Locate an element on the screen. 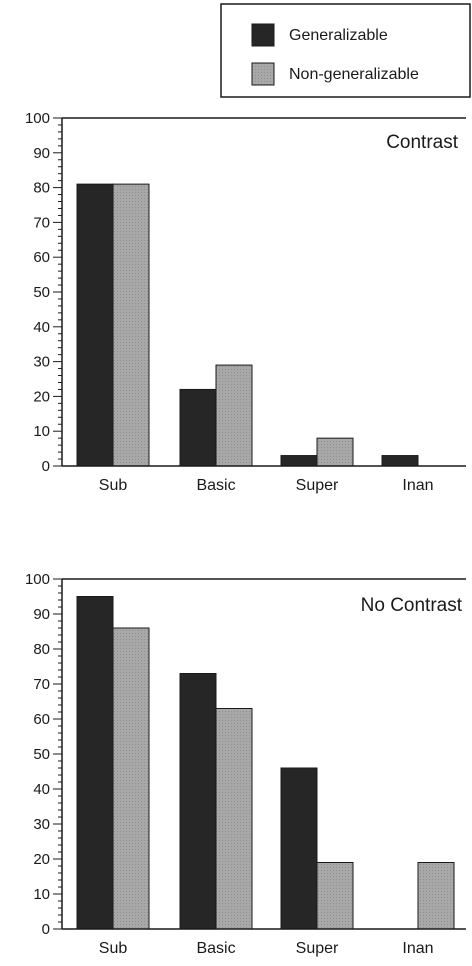  legend-label-non-generalizable: Non-generalizable is located at coordinates (354, 74).